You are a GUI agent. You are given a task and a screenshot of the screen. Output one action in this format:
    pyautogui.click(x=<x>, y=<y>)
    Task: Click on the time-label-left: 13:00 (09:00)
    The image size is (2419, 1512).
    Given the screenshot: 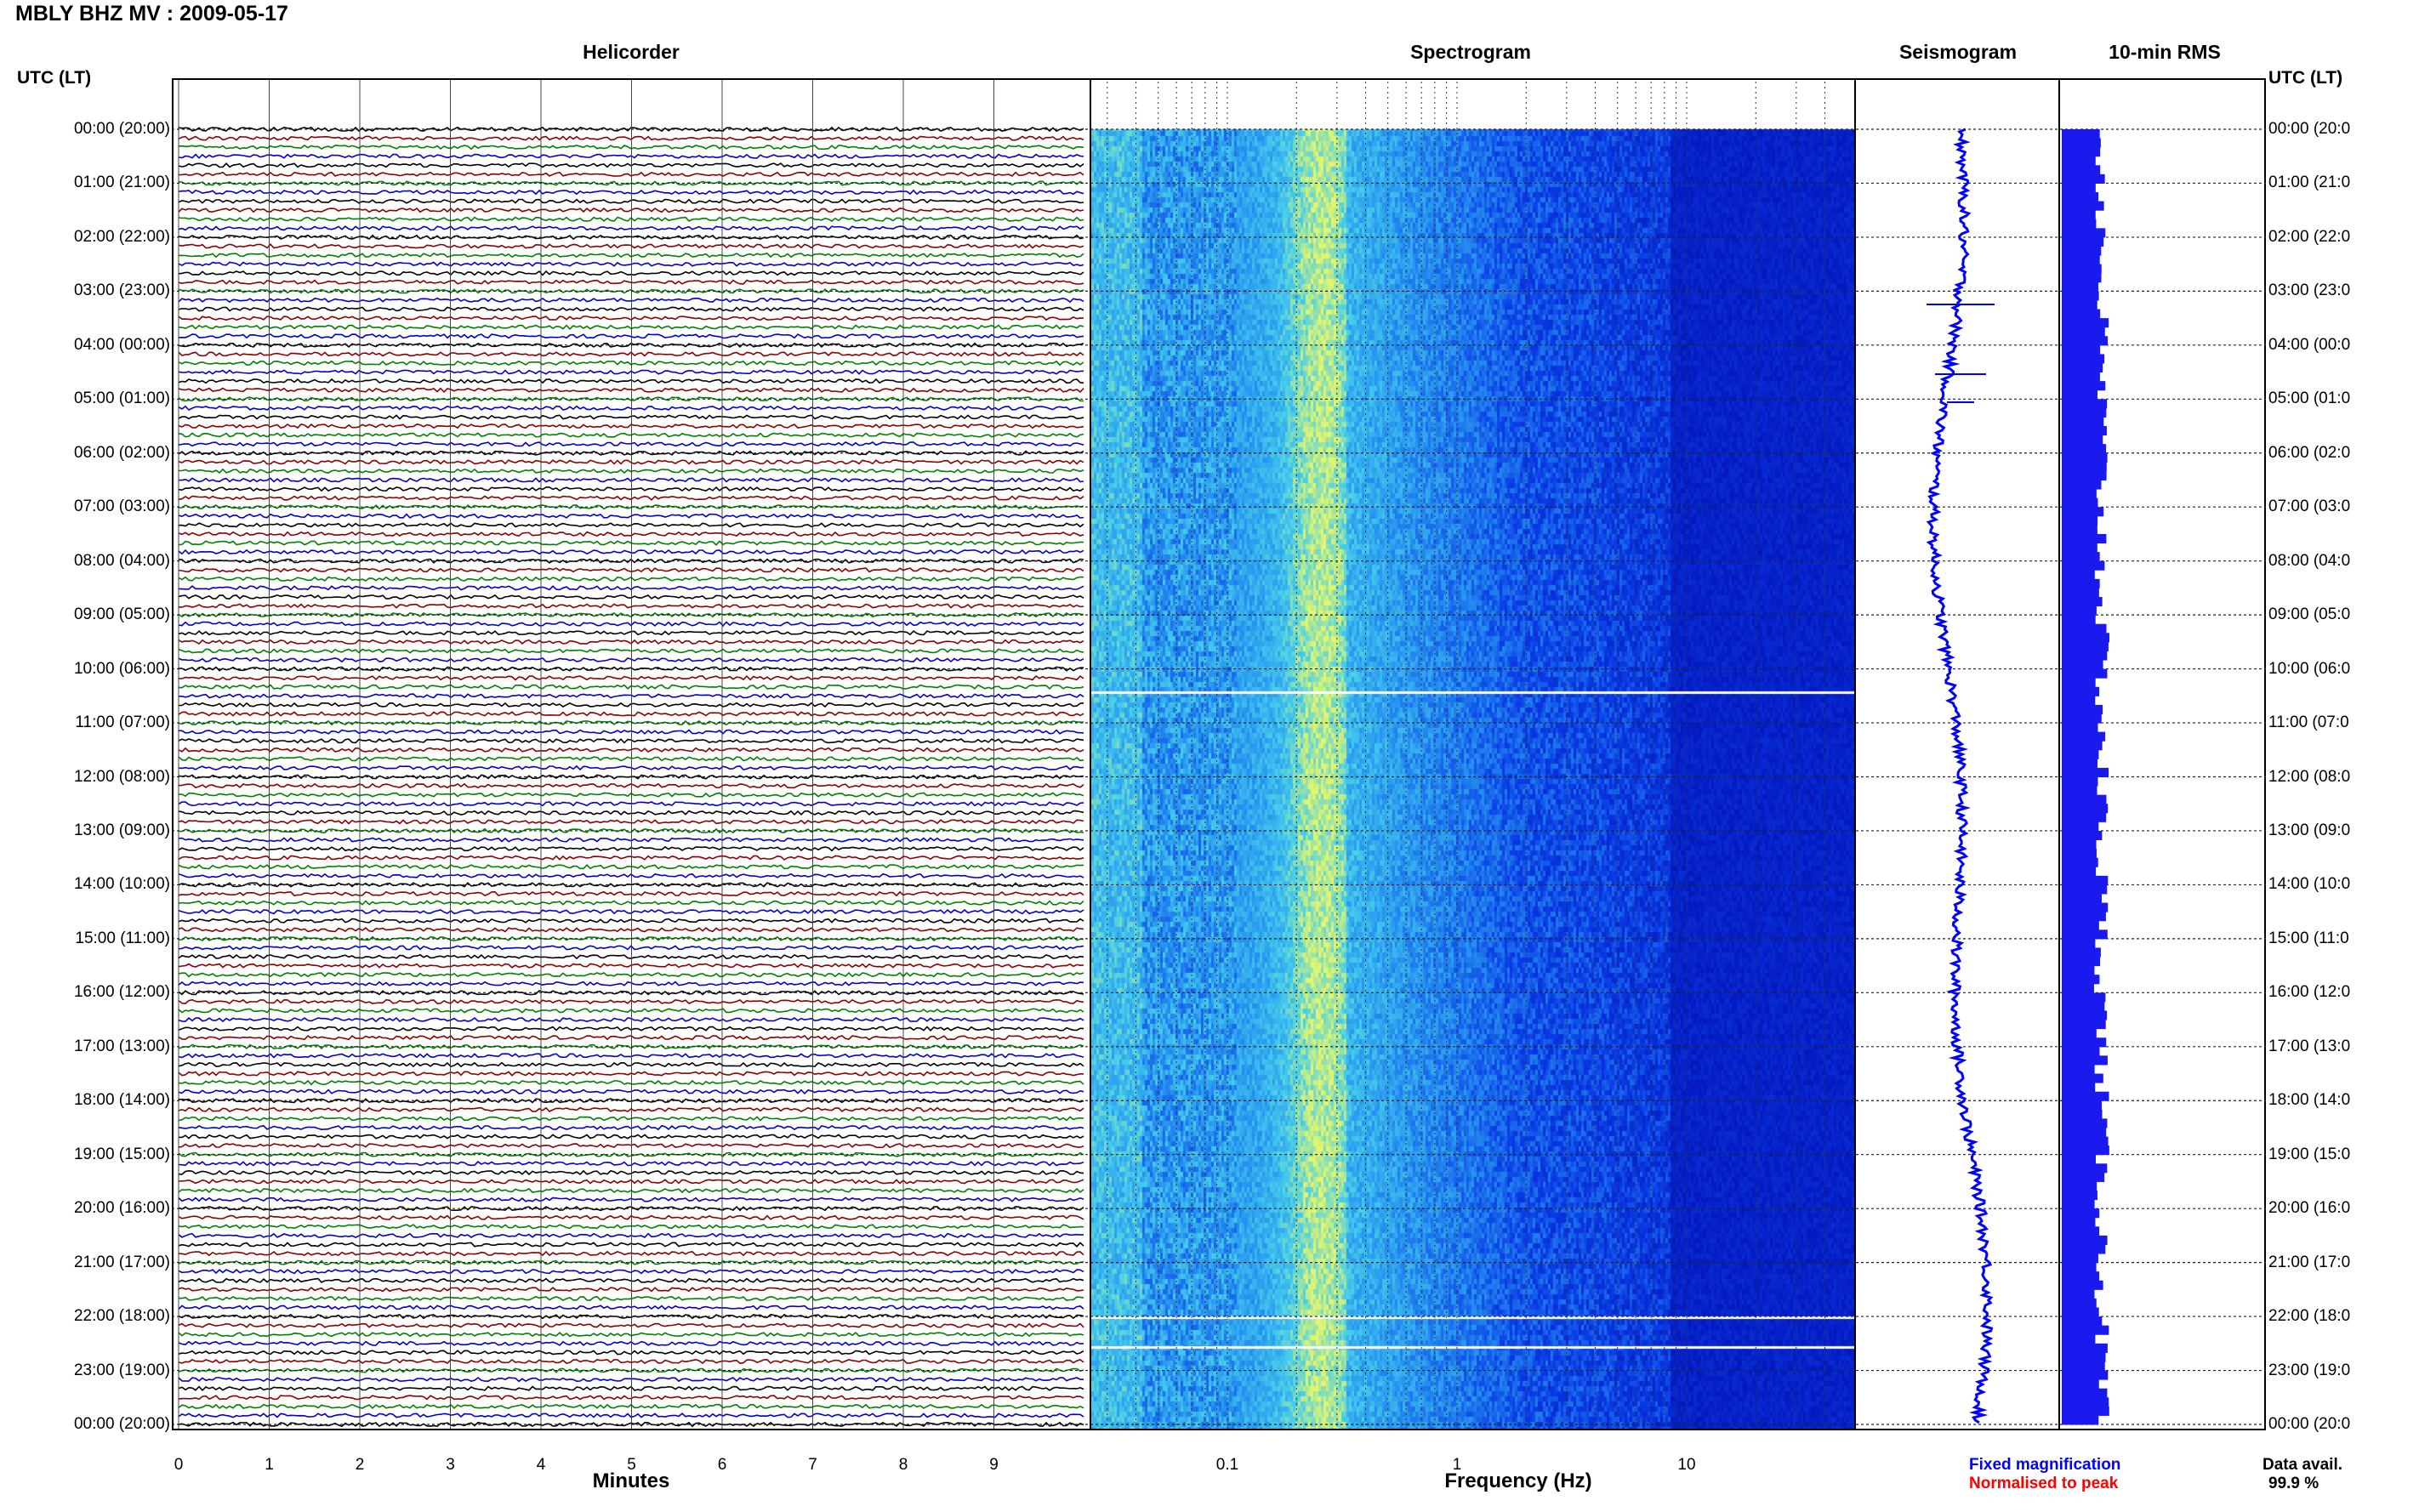 What is the action you would take?
    pyautogui.click(x=121, y=830)
    